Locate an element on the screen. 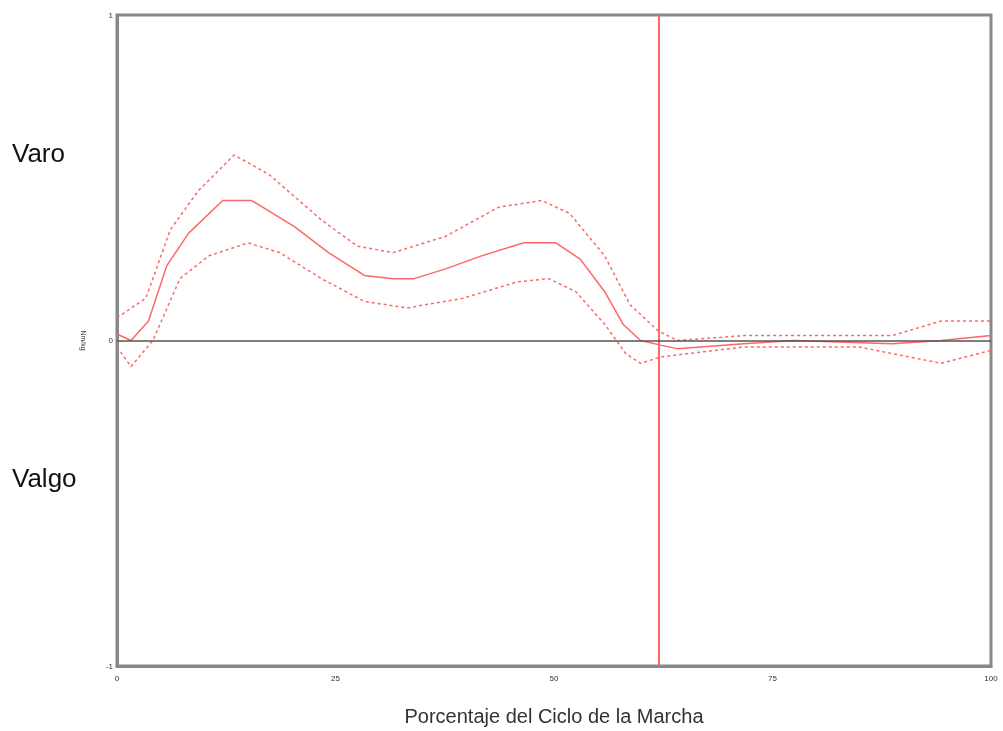  text: Valgo is located at coordinates (44, 478).